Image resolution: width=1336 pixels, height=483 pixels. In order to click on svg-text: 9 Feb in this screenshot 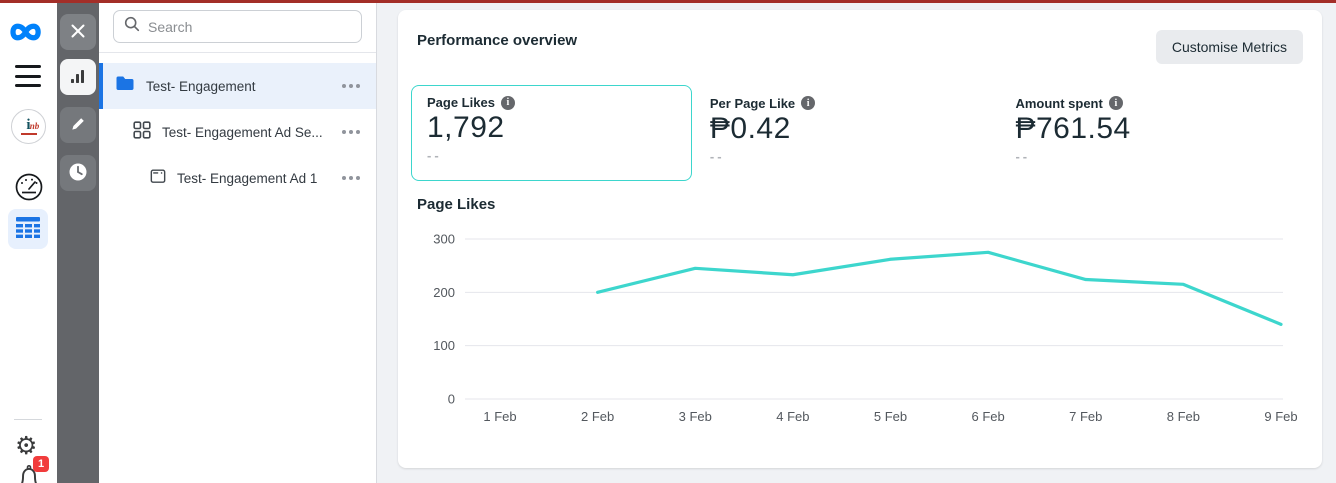, I will do `click(1280, 416)`.